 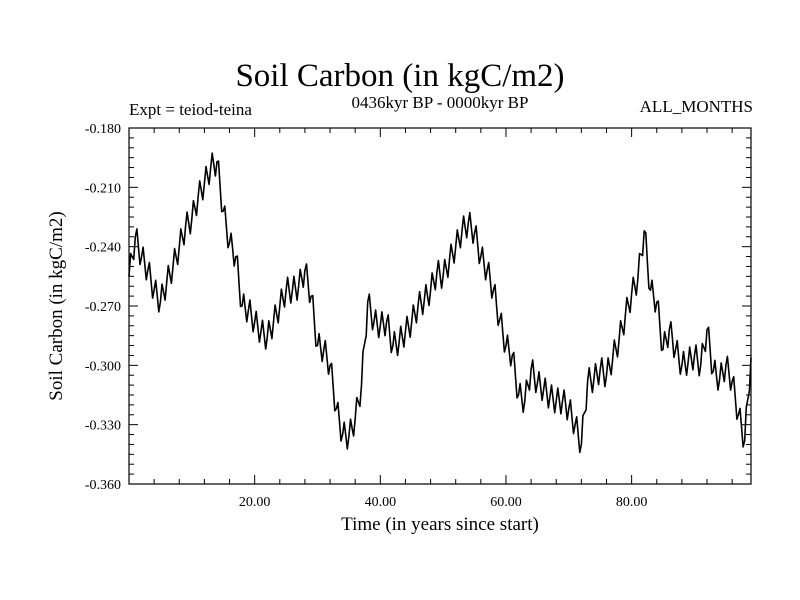 What do you see at coordinates (381, 502) in the screenshot?
I see `x-tick-label: 40.00` at bounding box center [381, 502].